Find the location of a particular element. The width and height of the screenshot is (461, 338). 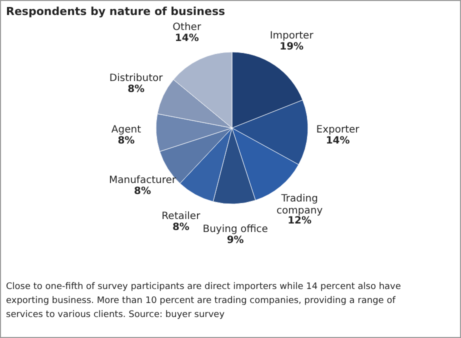

slice-label: Manufacturer is located at coordinates (143, 180).